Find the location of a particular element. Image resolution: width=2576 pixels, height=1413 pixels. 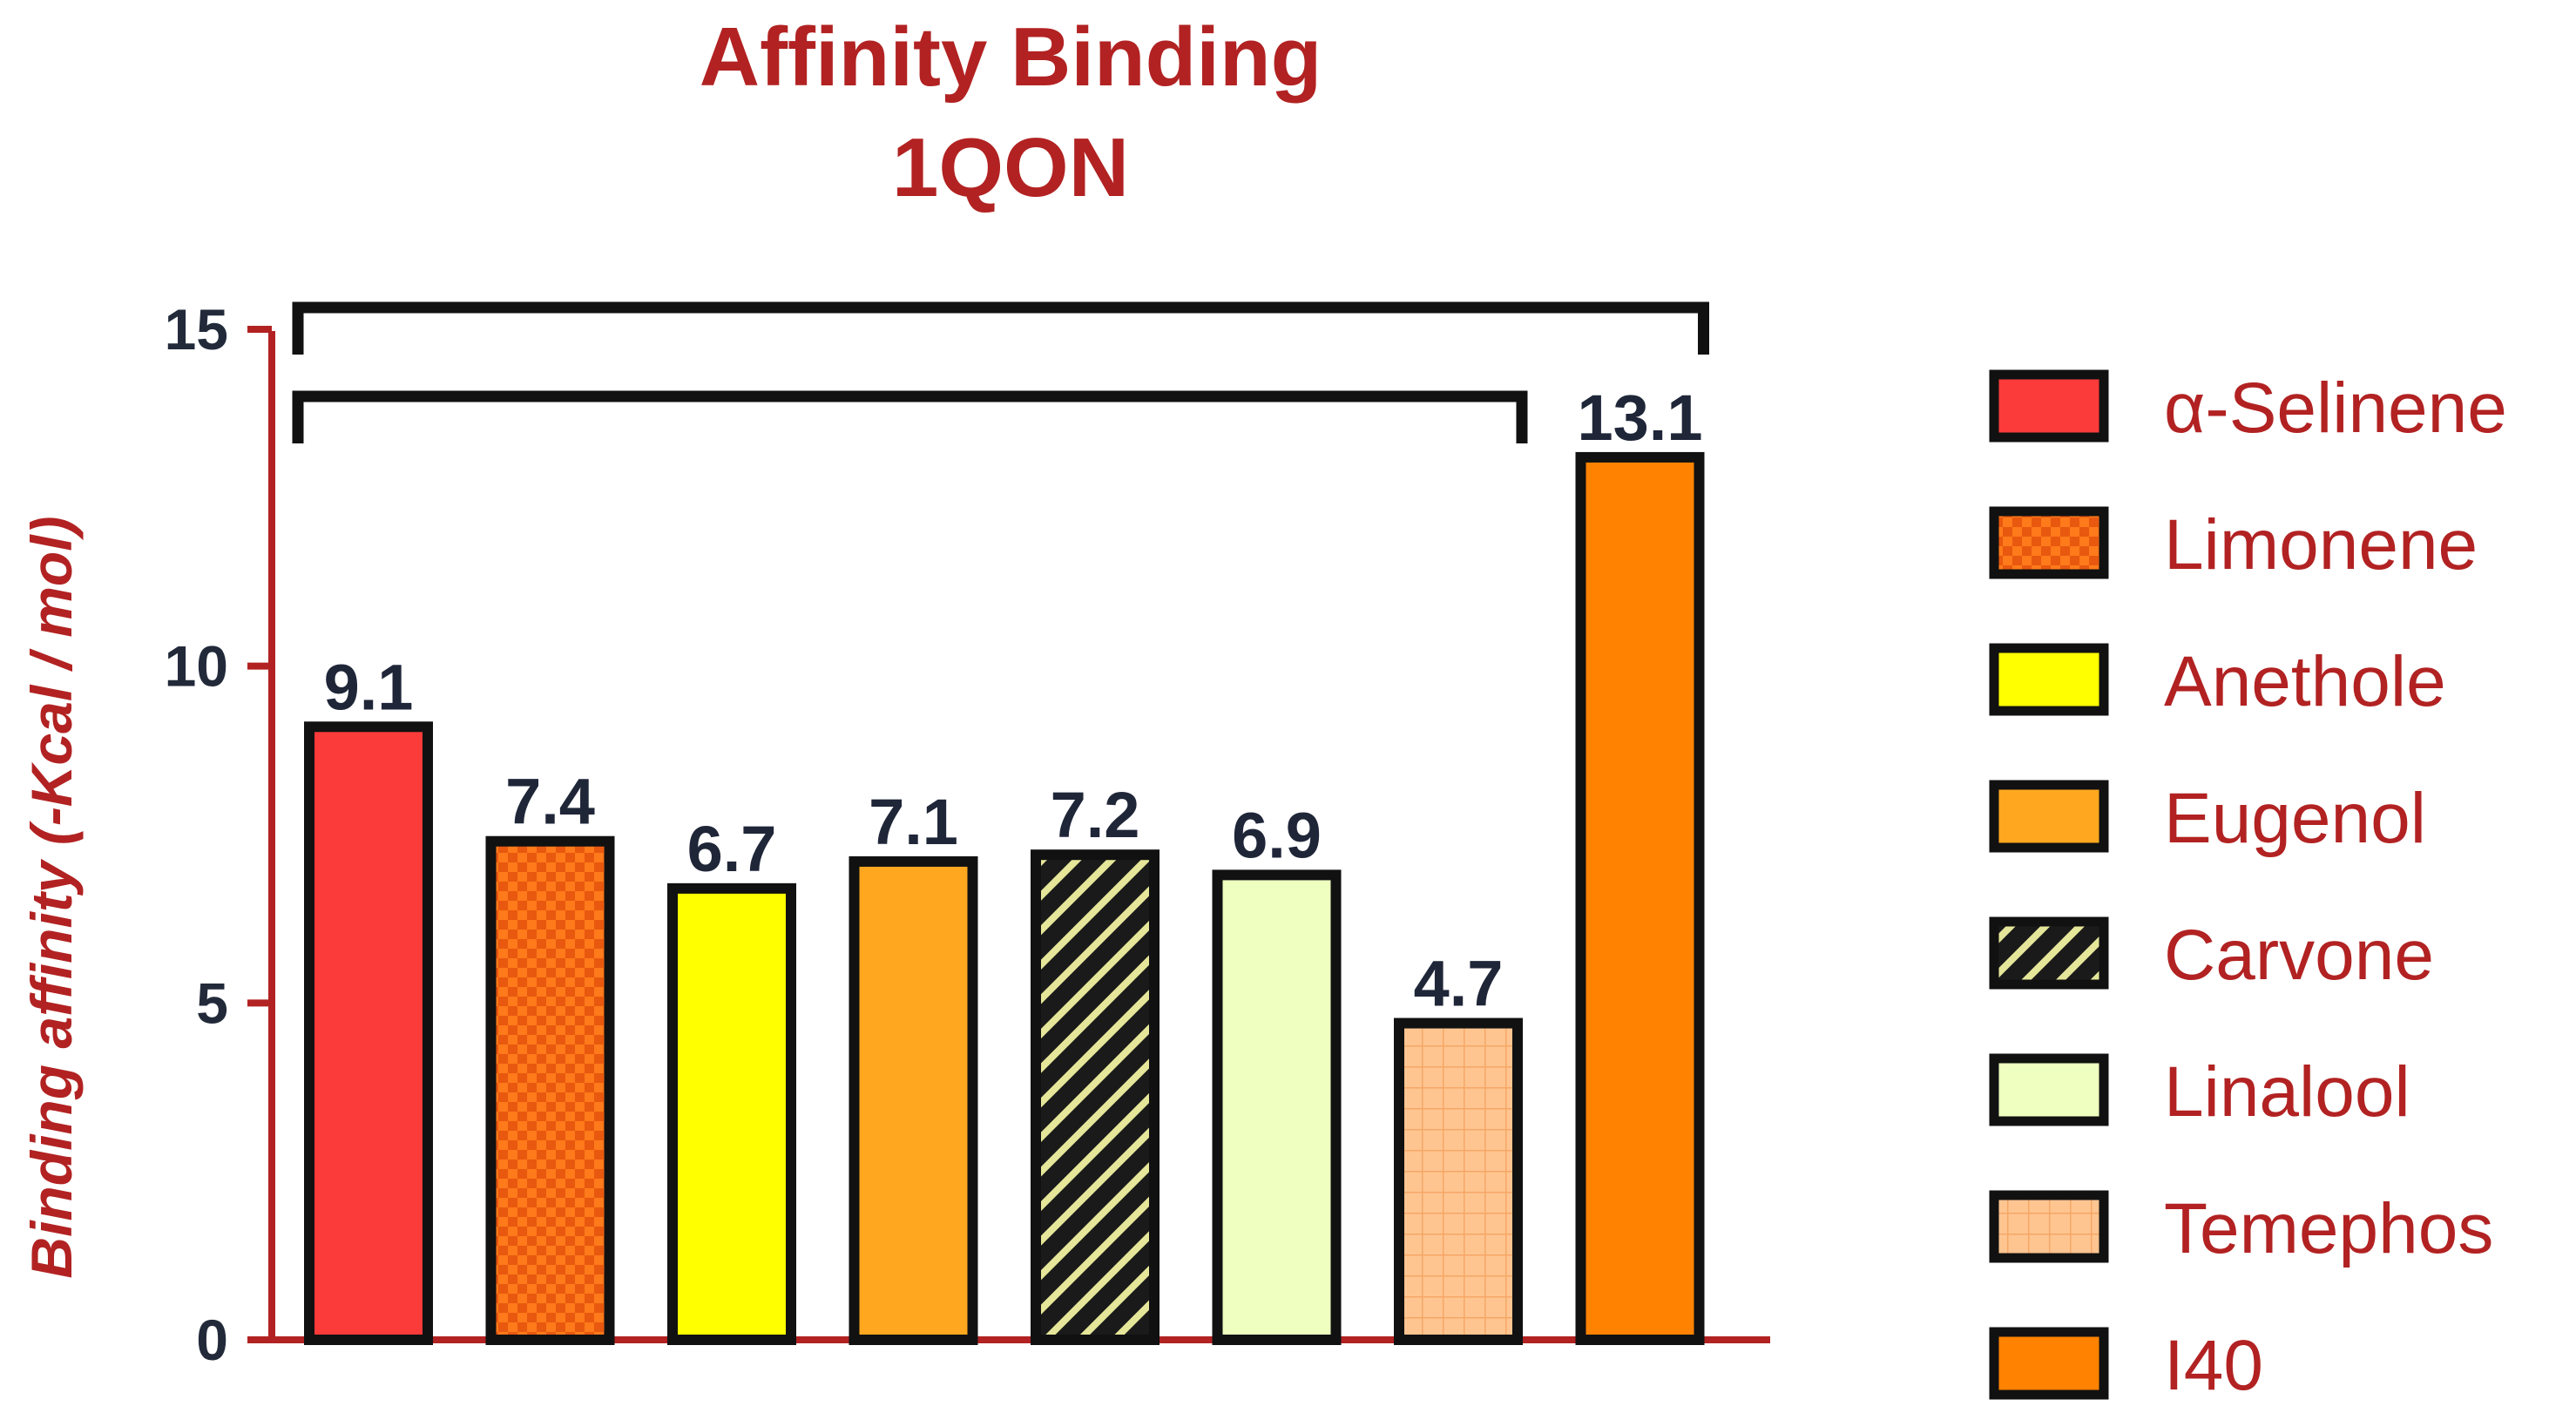

chart-title: Affinity Binding is located at coordinates (1011, 57).